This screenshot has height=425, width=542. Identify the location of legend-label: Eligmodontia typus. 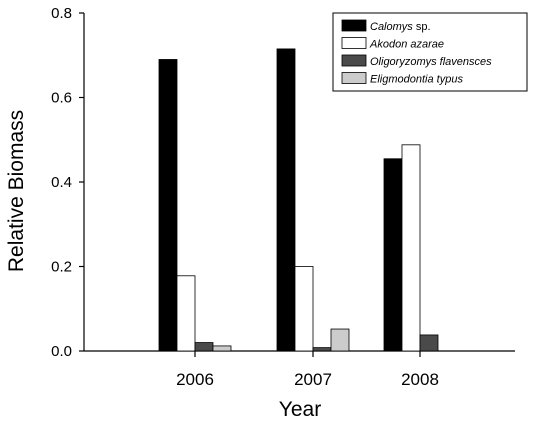
(416, 80).